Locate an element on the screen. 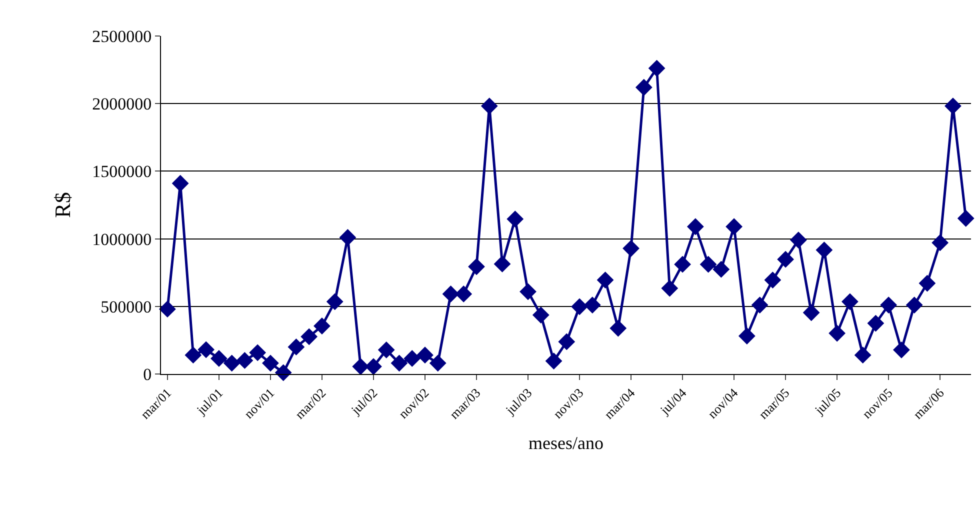 The image size is (979, 510). y-tick-label: 2500000 is located at coordinates (122, 36).